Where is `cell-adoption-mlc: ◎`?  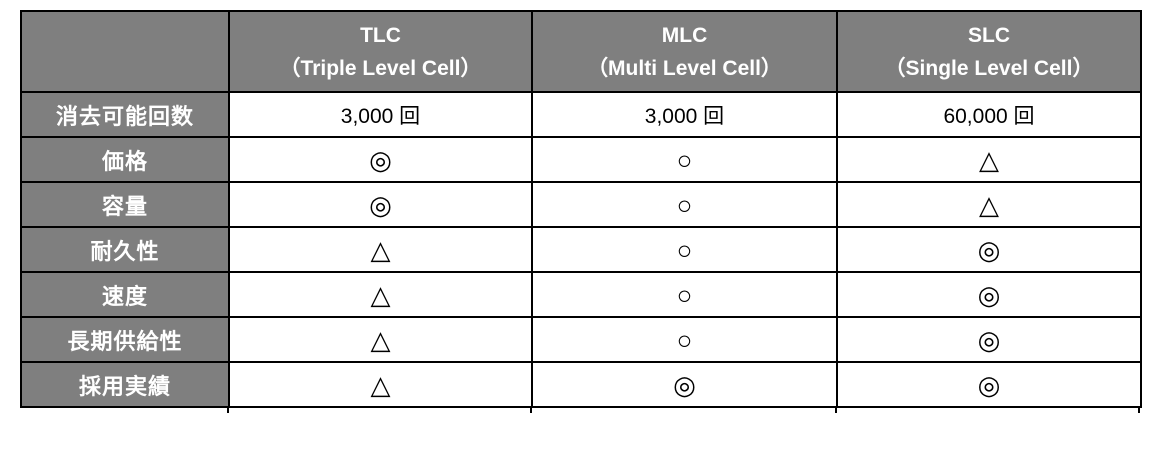
cell-adoption-mlc: ◎ is located at coordinates (684, 384).